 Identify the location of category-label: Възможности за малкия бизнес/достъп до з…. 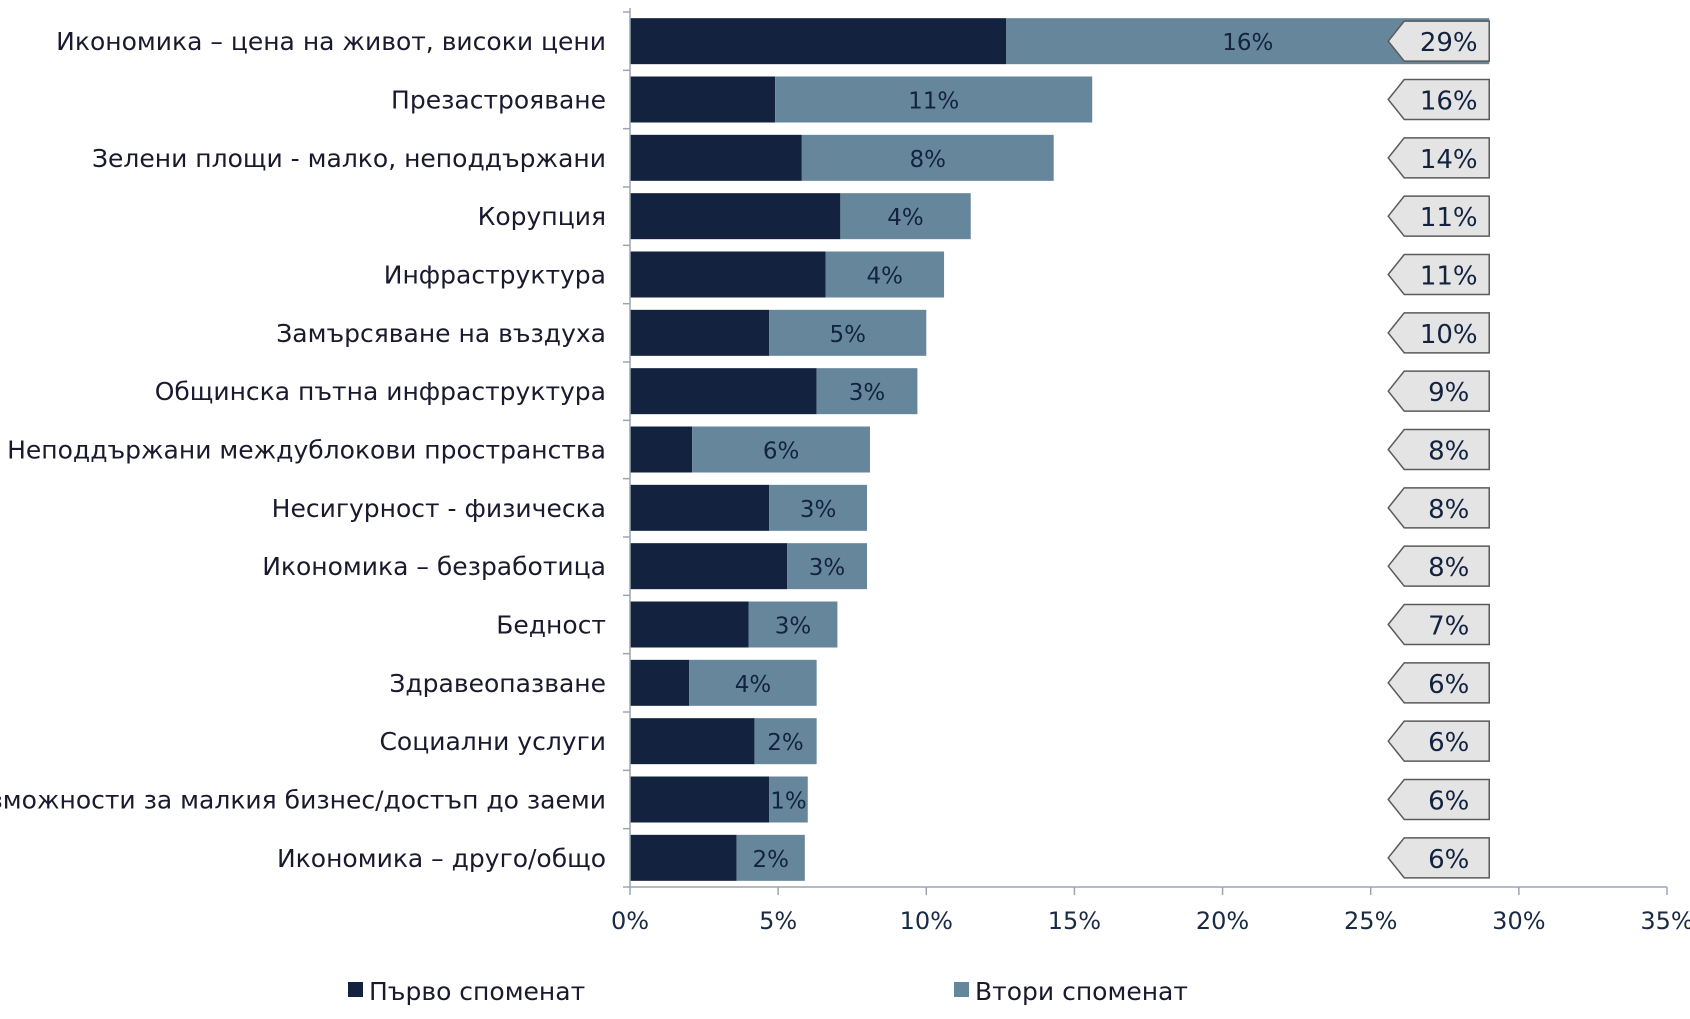
(303, 800).